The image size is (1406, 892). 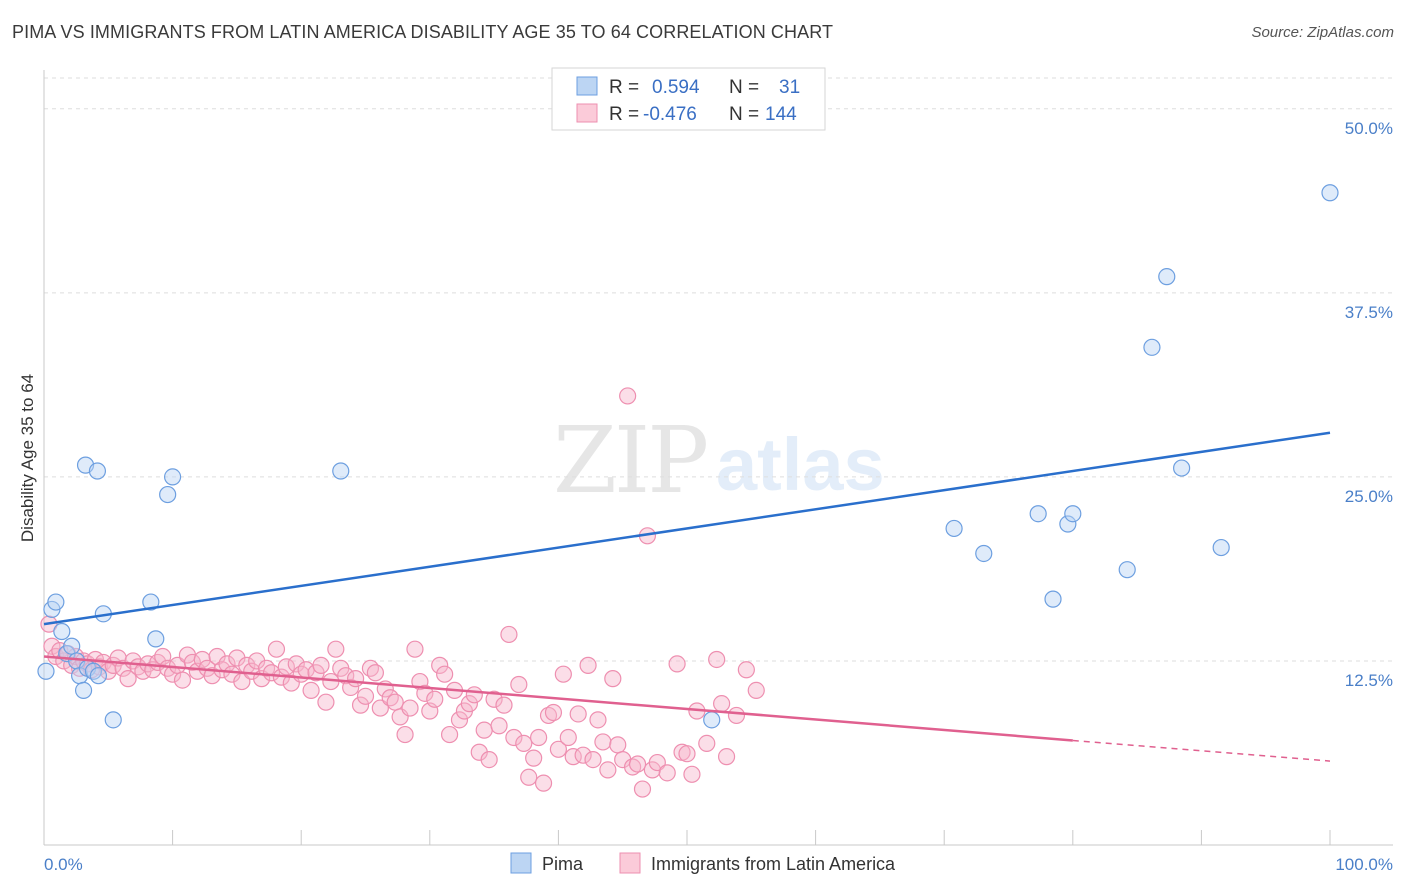 What do you see at coordinates (563, 864) in the screenshot?
I see `bottom-legend-label-pima: Pima` at bounding box center [563, 864].